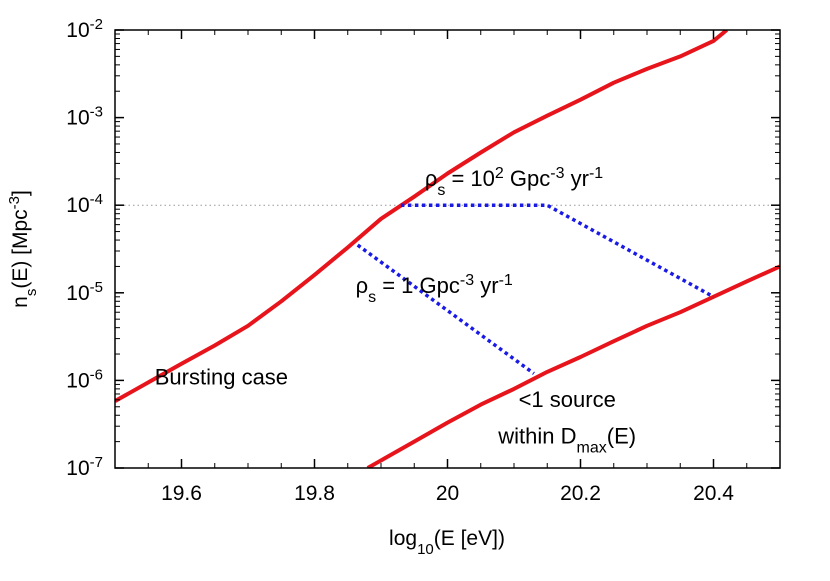 The height and width of the screenshot is (581, 830). I want to click on annotation-within-dmax: within Dmax(E), so click(566, 440).